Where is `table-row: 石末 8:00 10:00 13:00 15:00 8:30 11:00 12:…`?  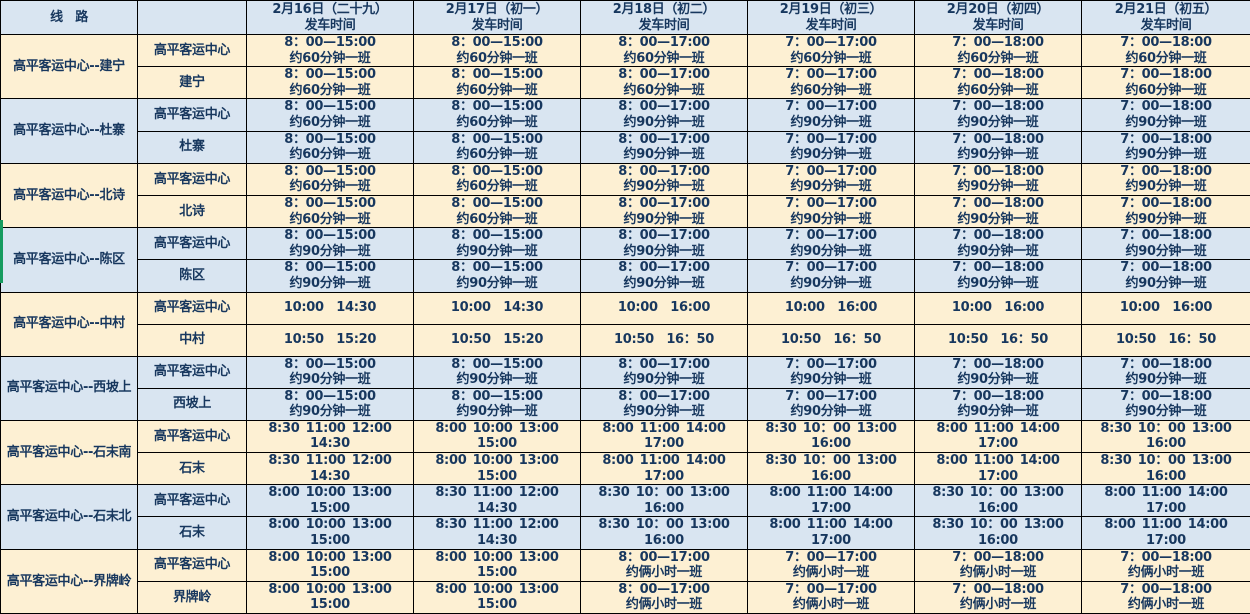 table-row: 石末 8:00 10:00 13:00 15:00 8:30 11:00 12:… is located at coordinates (625, 533).